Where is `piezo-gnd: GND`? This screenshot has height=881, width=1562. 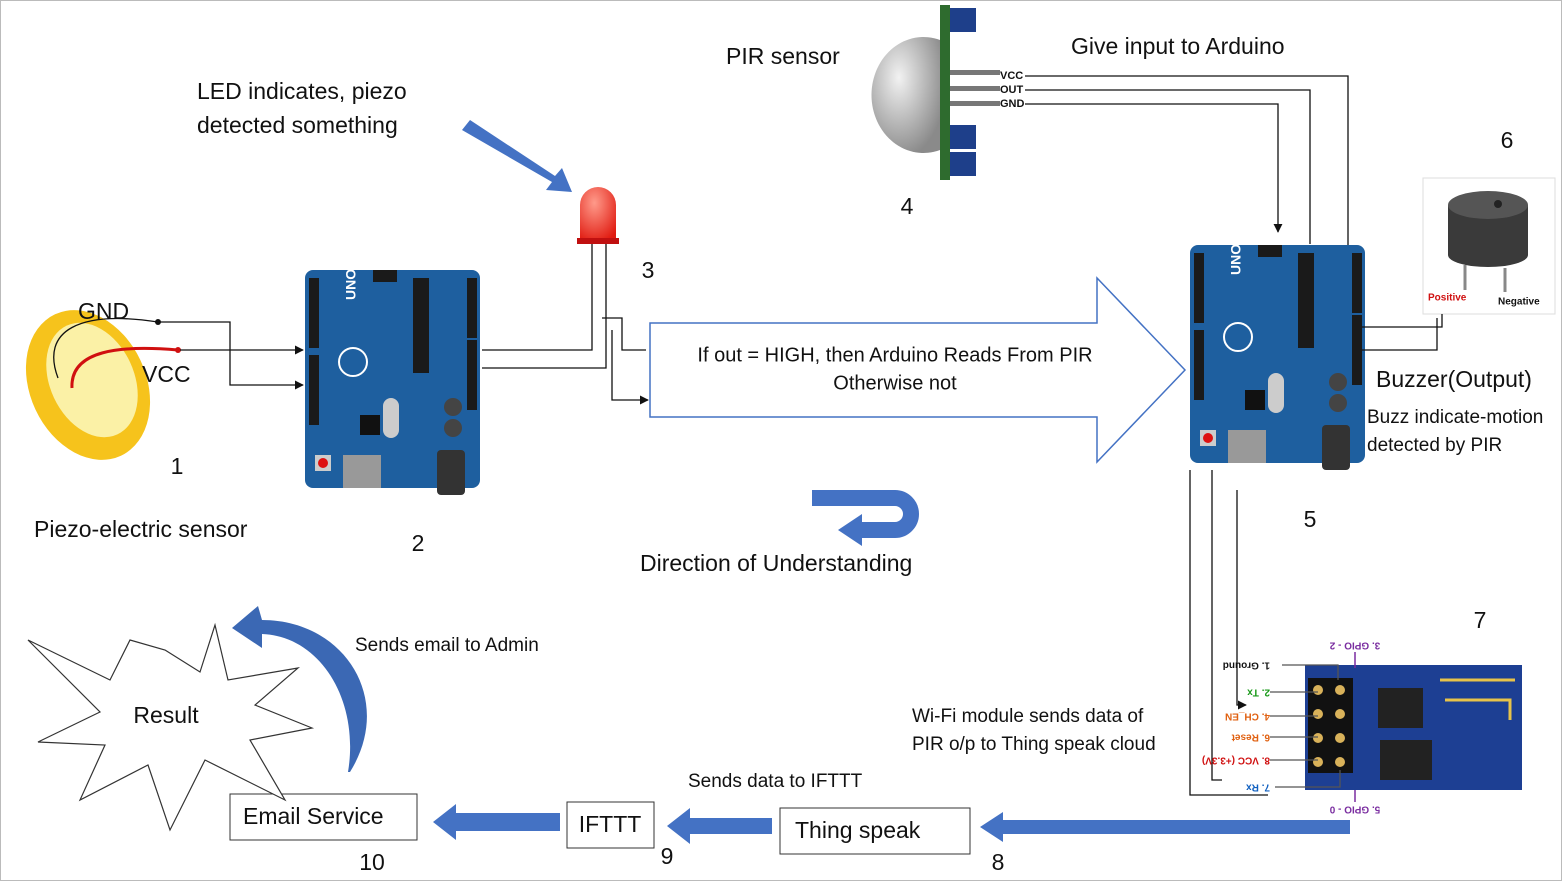 piezo-gnd: GND is located at coordinates (103, 311).